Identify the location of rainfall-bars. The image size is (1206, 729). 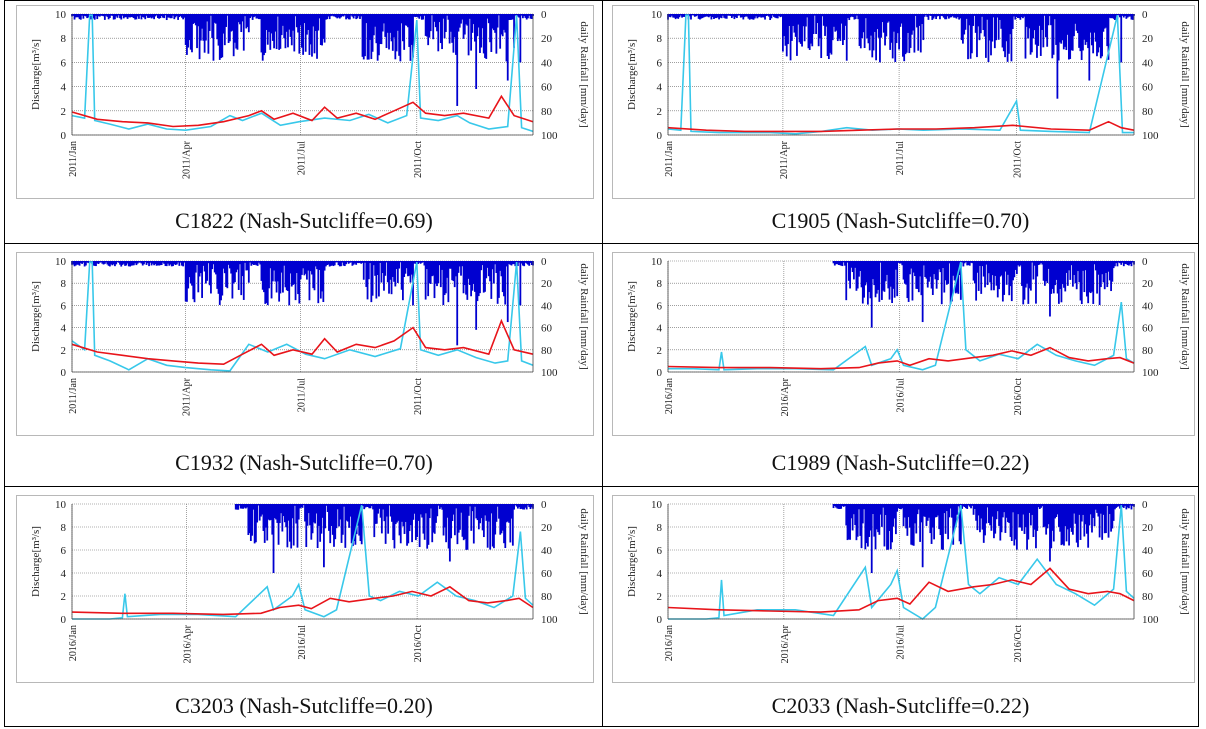
(901, 56).